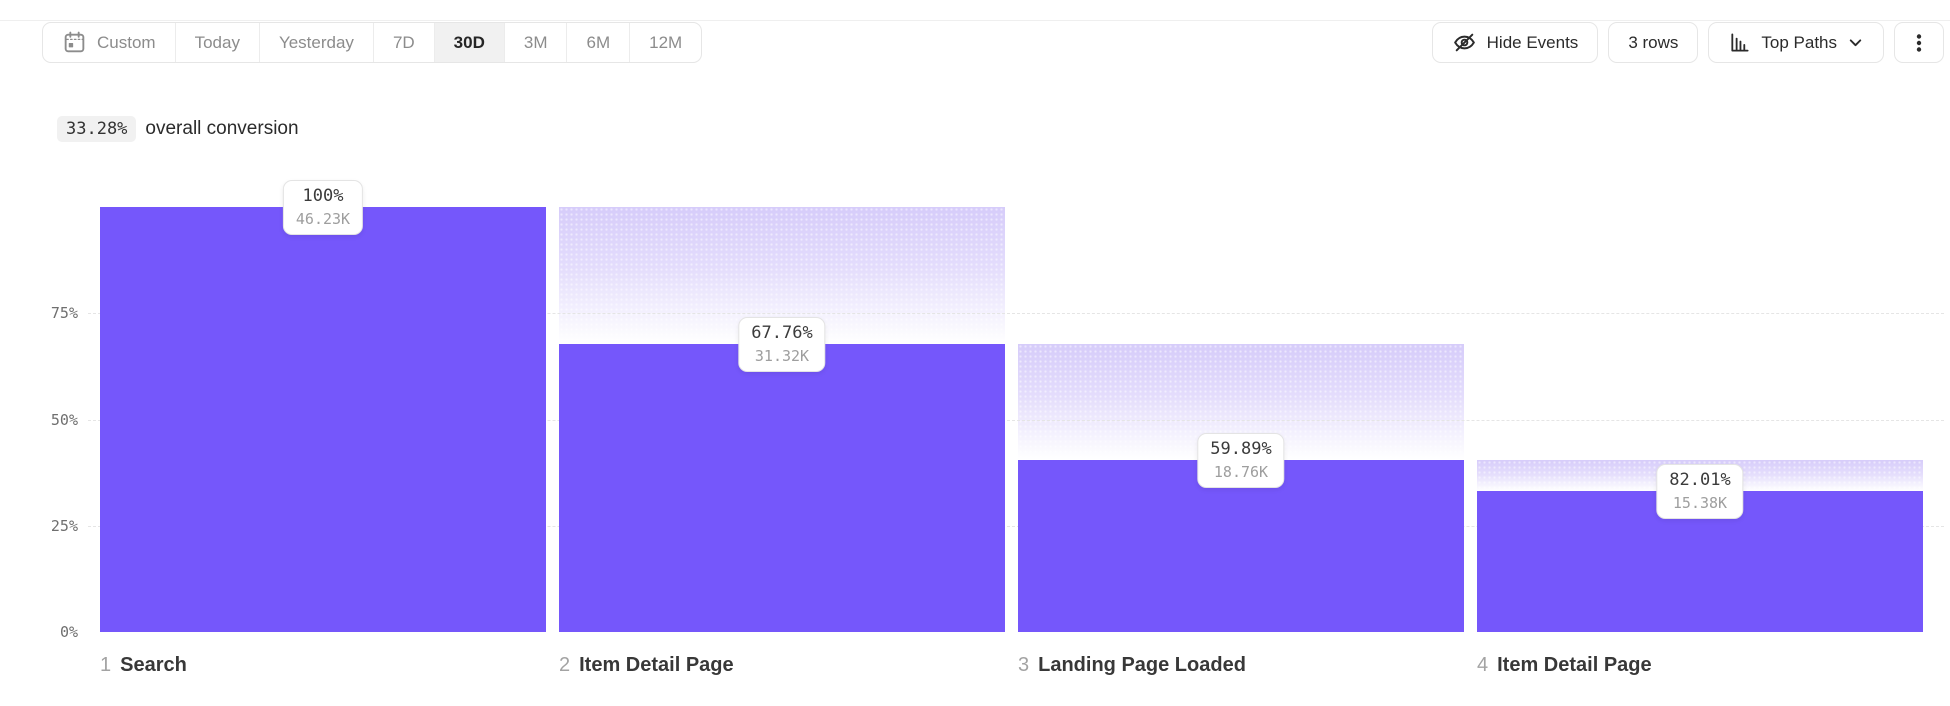 The image size is (1950, 706). I want to click on kebab-icon, so click(1919, 43).